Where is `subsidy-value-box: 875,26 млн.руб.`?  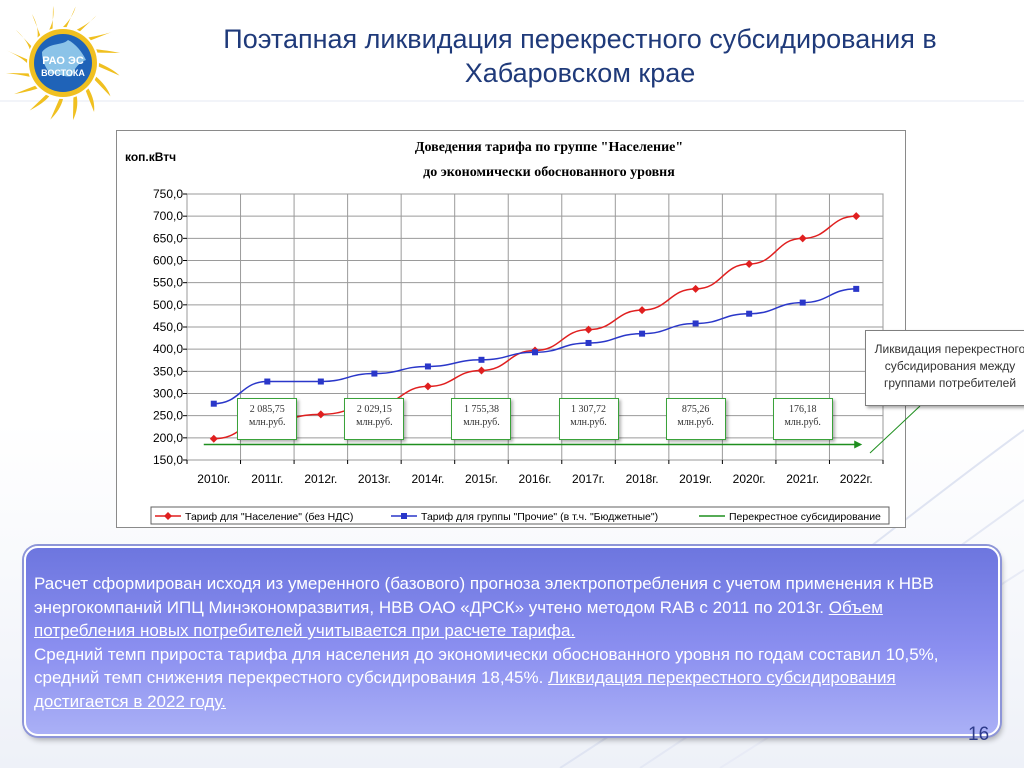 subsidy-value-box: 875,26 млн.руб. is located at coordinates (695, 419).